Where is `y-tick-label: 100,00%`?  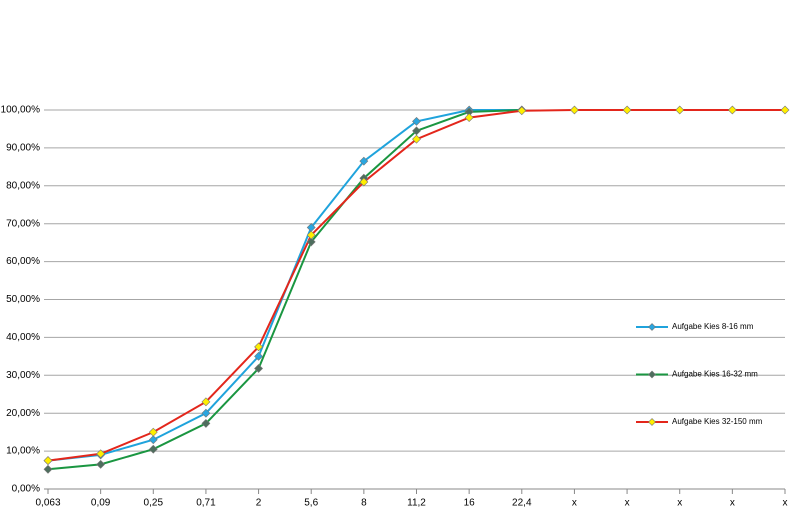
y-tick-label: 100,00% is located at coordinates (21, 110).